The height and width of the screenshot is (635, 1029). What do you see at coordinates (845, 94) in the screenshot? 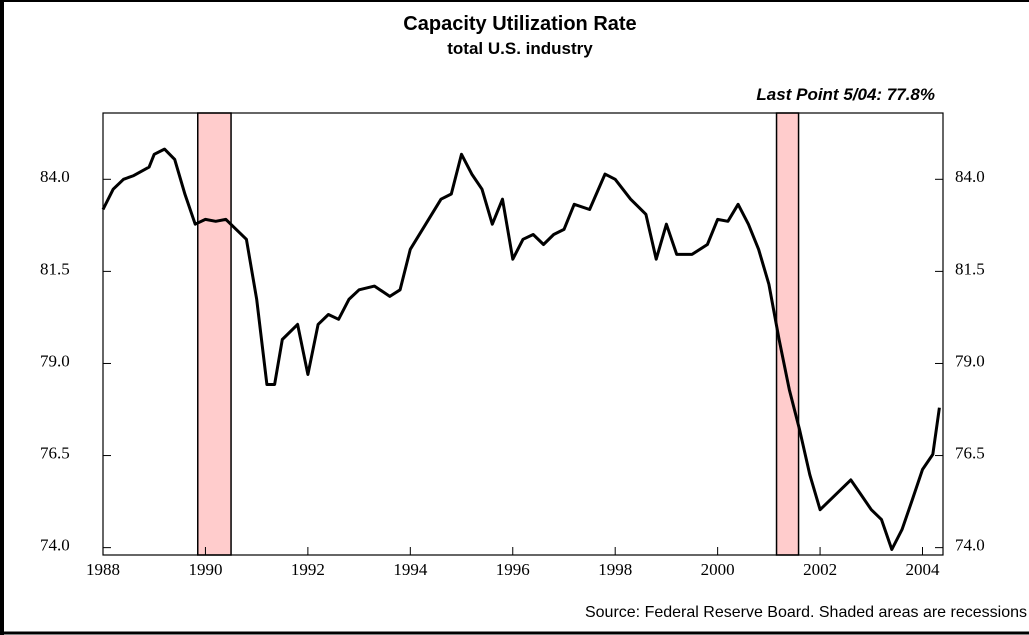
I see `annotation: Last Point 5/04: 77.8%` at bounding box center [845, 94].